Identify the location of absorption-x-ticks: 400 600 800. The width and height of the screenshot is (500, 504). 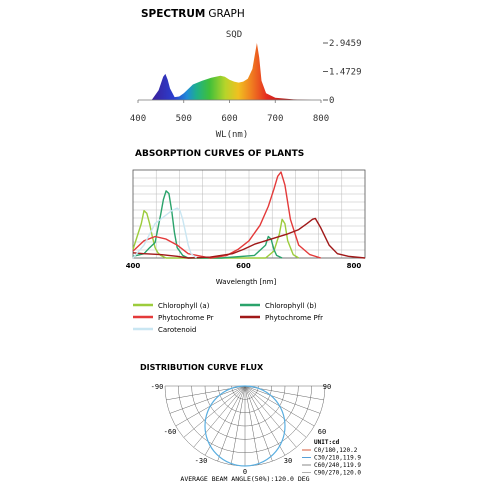
(244, 266).